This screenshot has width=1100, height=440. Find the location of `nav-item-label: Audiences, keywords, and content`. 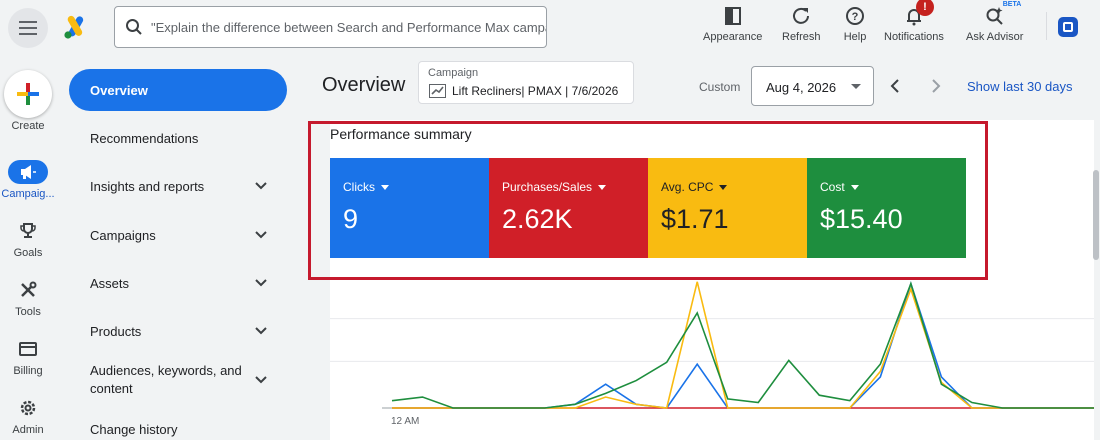

nav-item-label: Audiences, keywords, and content is located at coordinates (166, 379).